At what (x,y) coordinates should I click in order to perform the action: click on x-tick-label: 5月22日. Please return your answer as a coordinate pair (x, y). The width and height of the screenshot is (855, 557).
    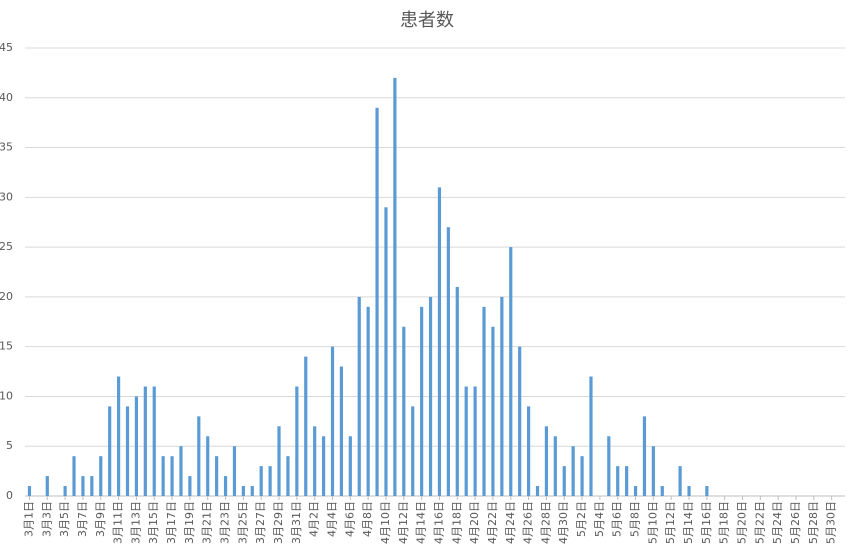
    Looking at the image, I should click on (759, 522).